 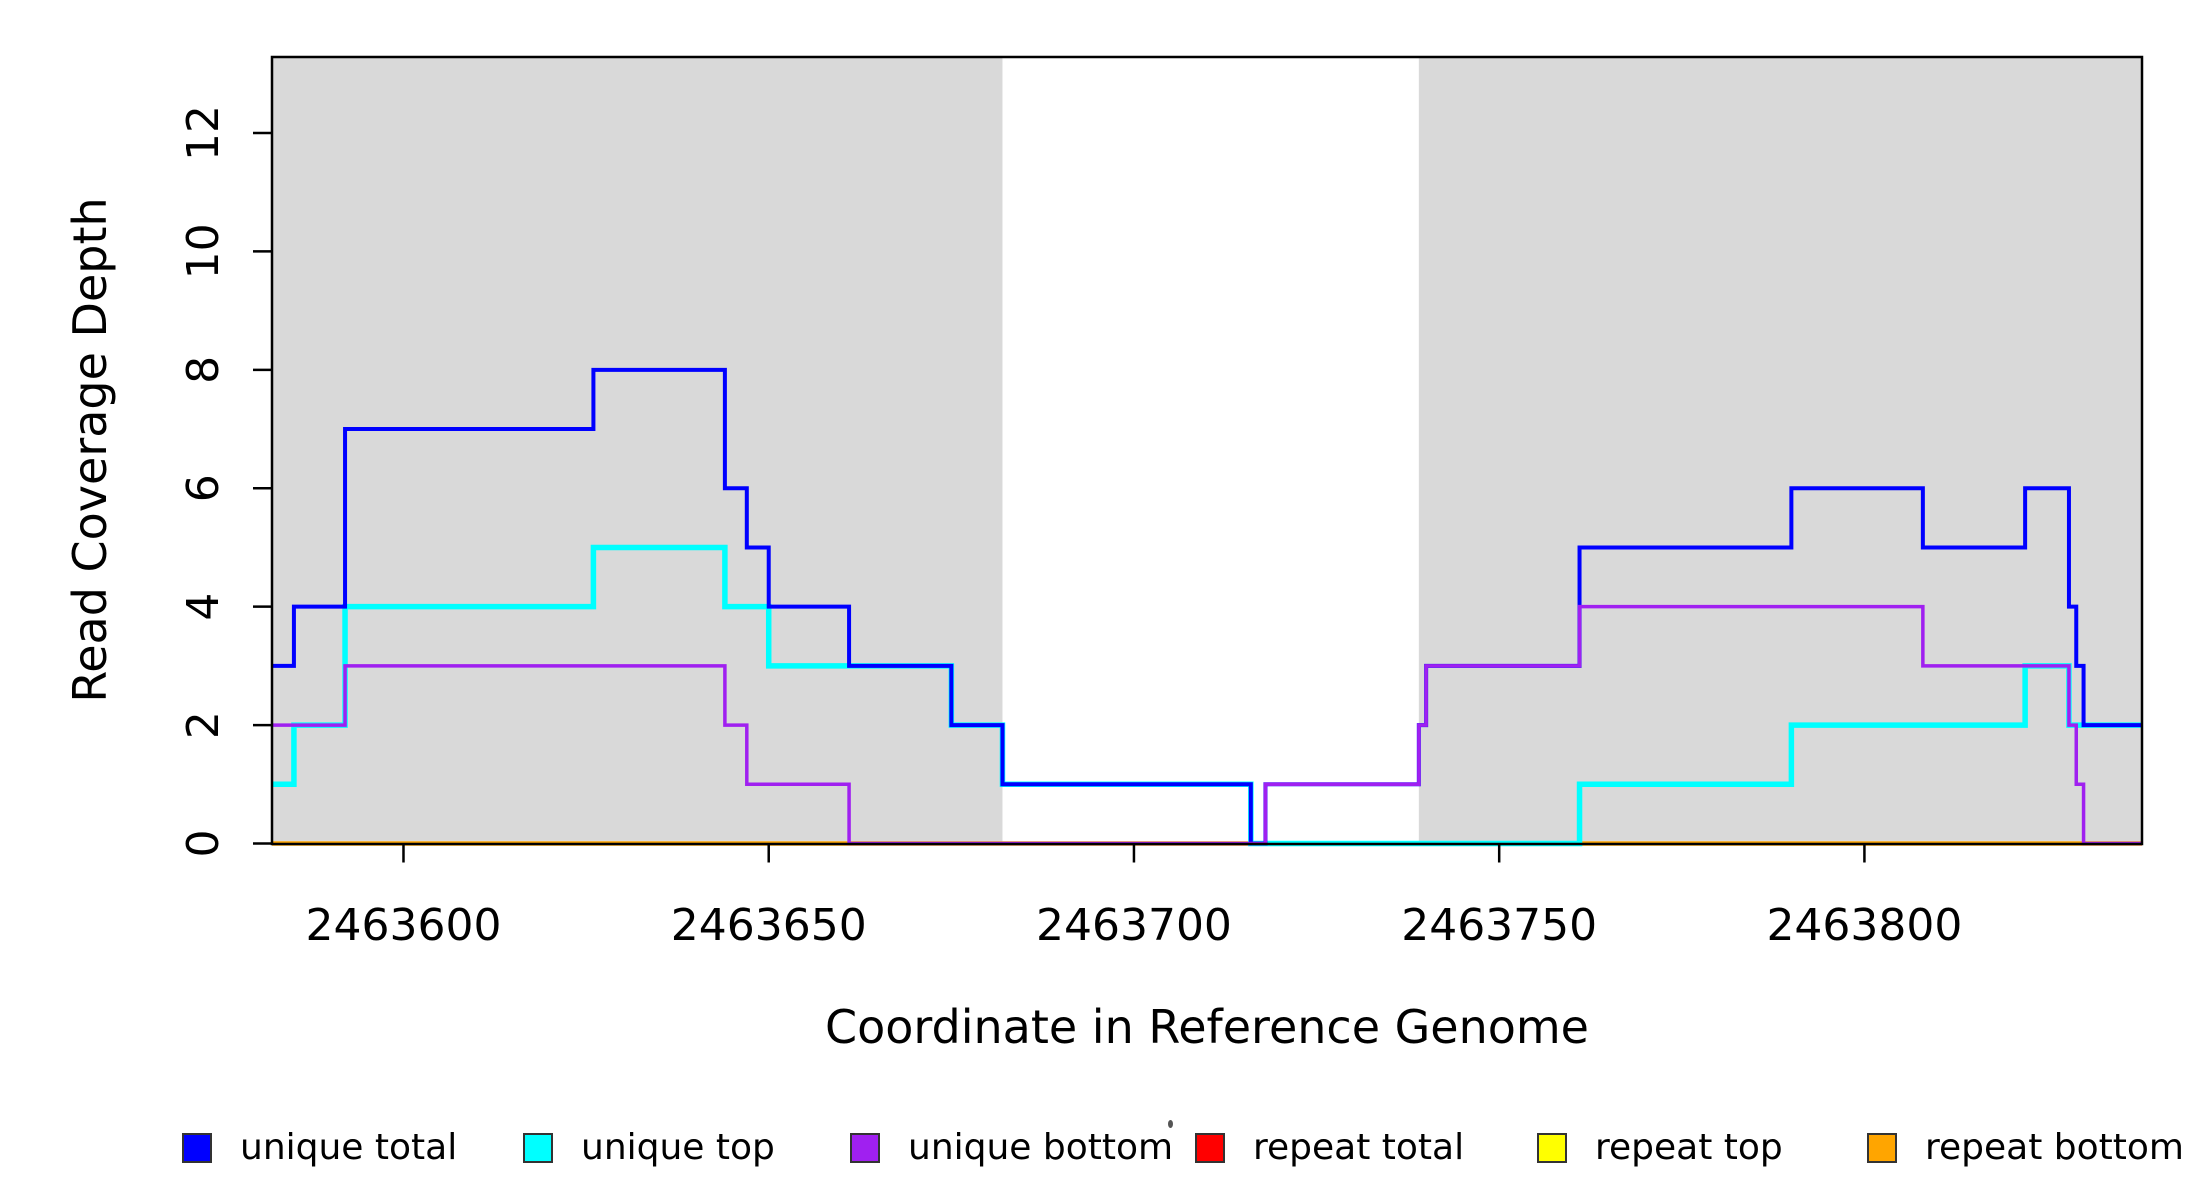 I want to click on unique-total-swatch-icon, so click(x=197, y=1148).